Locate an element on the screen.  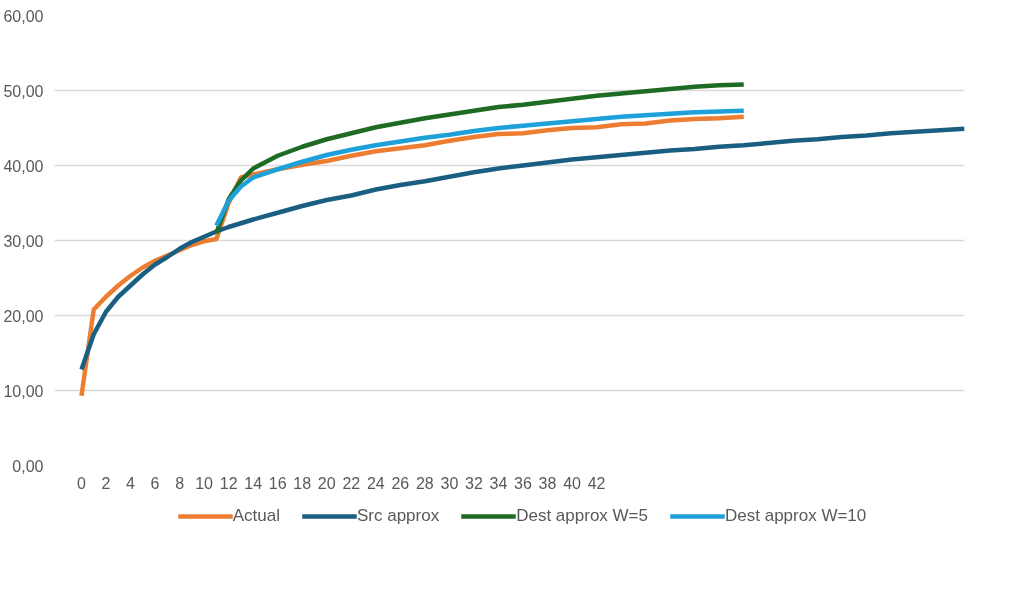
x-tick-label: 6 is located at coordinates (155, 483).